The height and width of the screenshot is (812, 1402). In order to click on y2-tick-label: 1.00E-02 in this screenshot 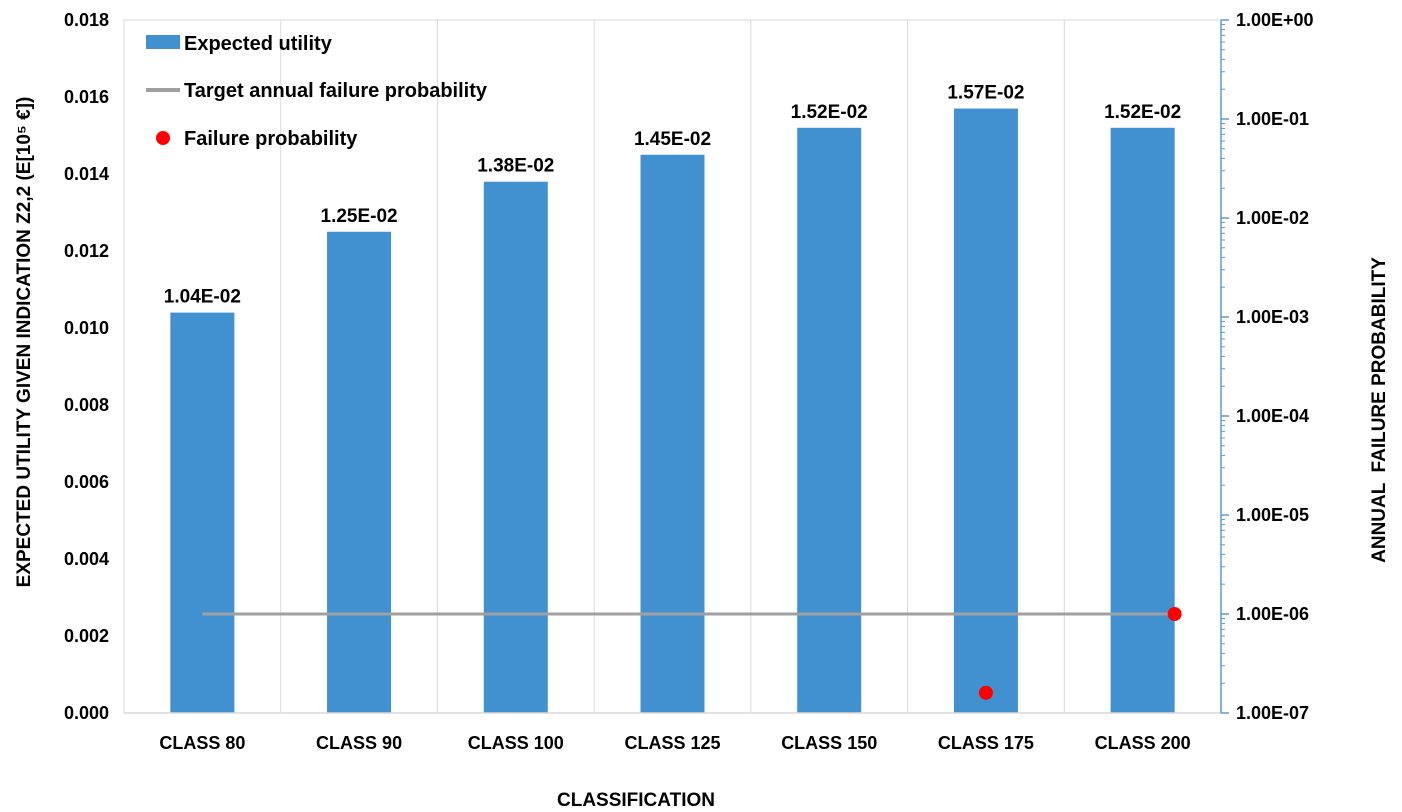, I will do `click(1272, 218)`.